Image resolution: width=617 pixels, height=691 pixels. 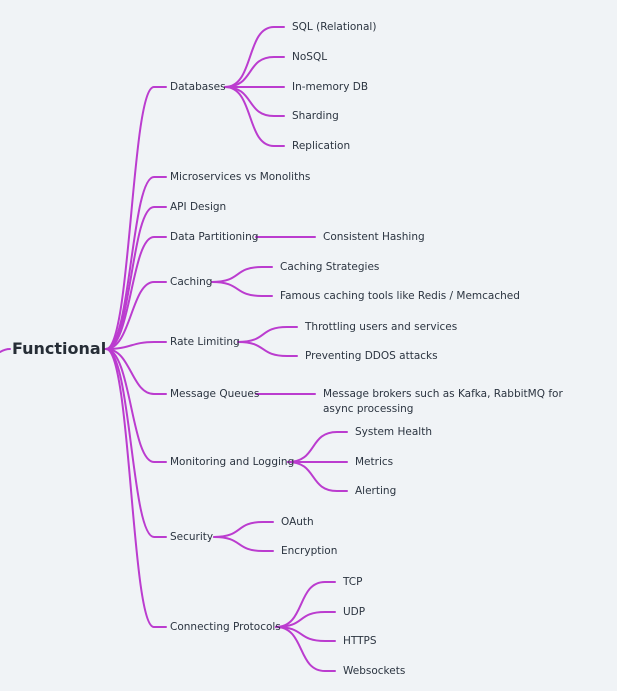 What do you see at coordinates (330, 267) in the screenshot?
I see `leaf-caching-strategies: Caching Strategies` at bounding box center [330, 267].